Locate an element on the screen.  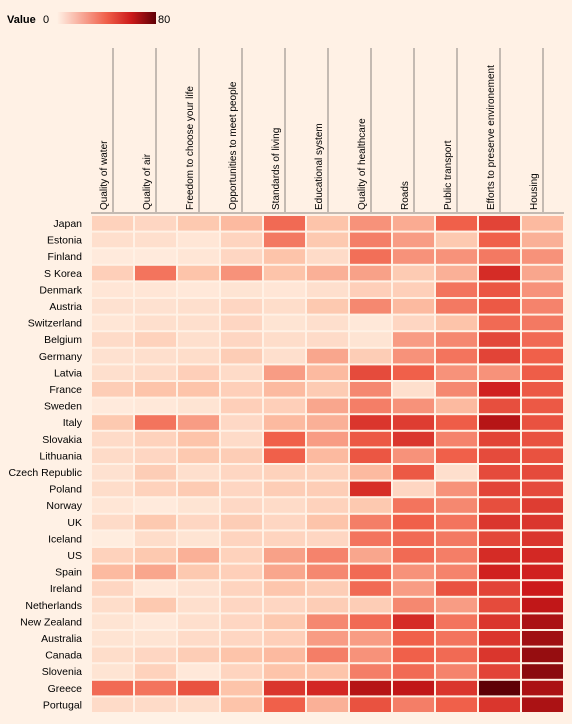
column-label: Quality of healthcare is located at coordinates (362, 164).